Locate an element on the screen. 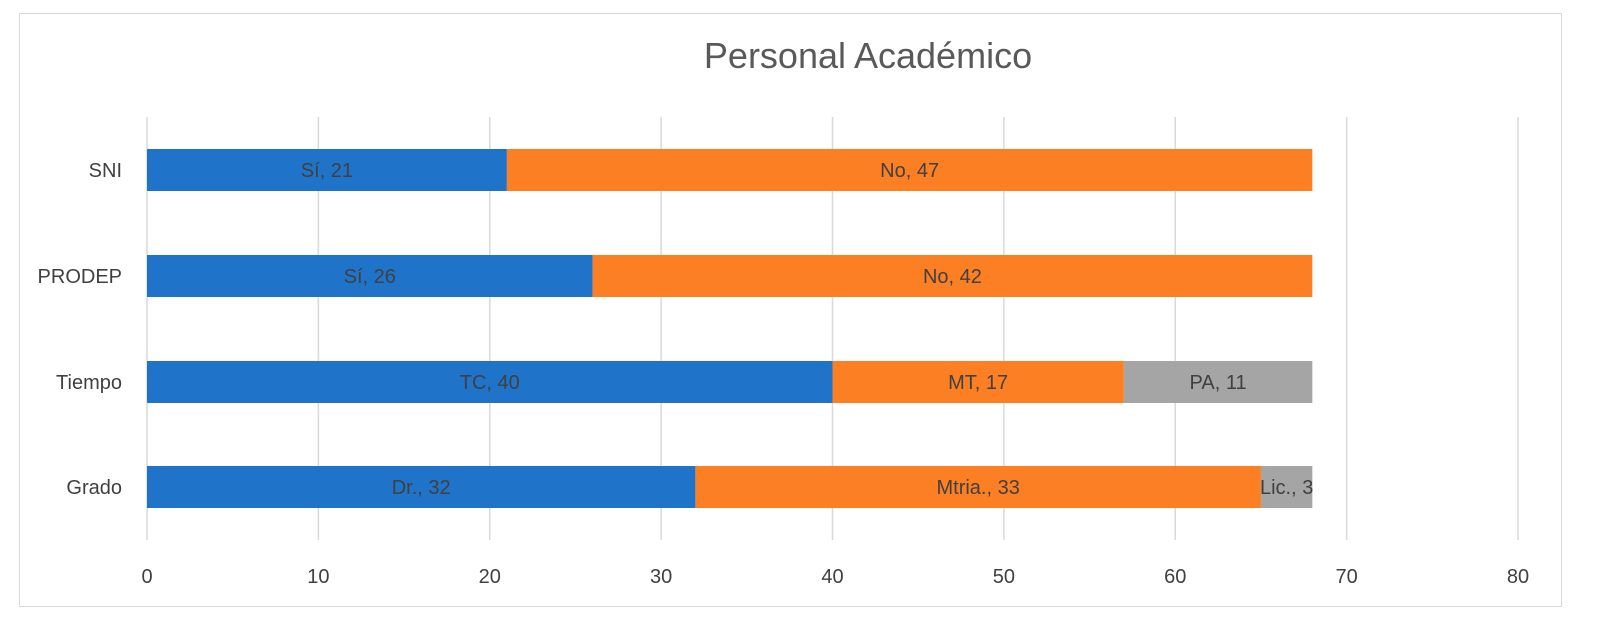 This screenshot has width=1601, height=635. x-tick-label: 20 is located at coordinates (490, 577).